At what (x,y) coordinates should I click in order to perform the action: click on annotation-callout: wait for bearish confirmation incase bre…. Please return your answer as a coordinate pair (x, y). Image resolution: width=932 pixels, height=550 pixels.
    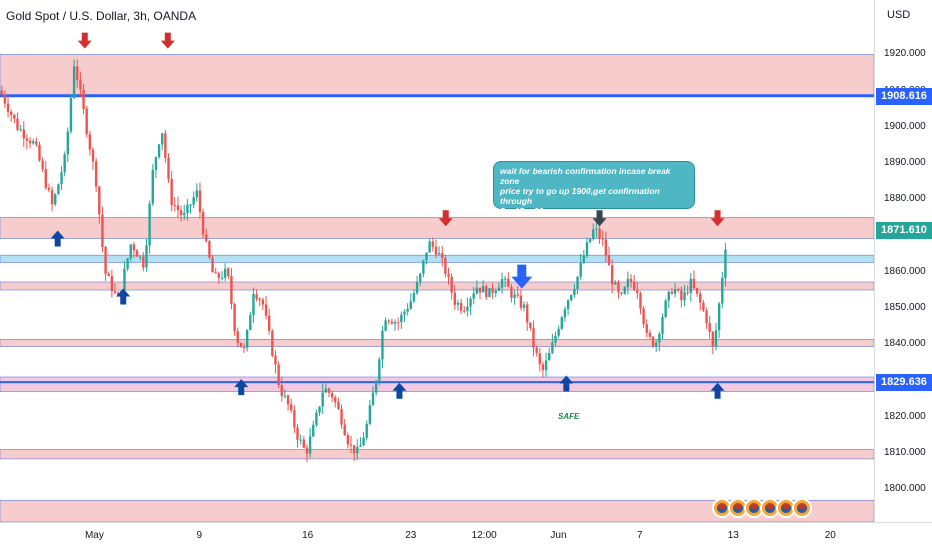
    Looking at the image, I should click on (594, 188).